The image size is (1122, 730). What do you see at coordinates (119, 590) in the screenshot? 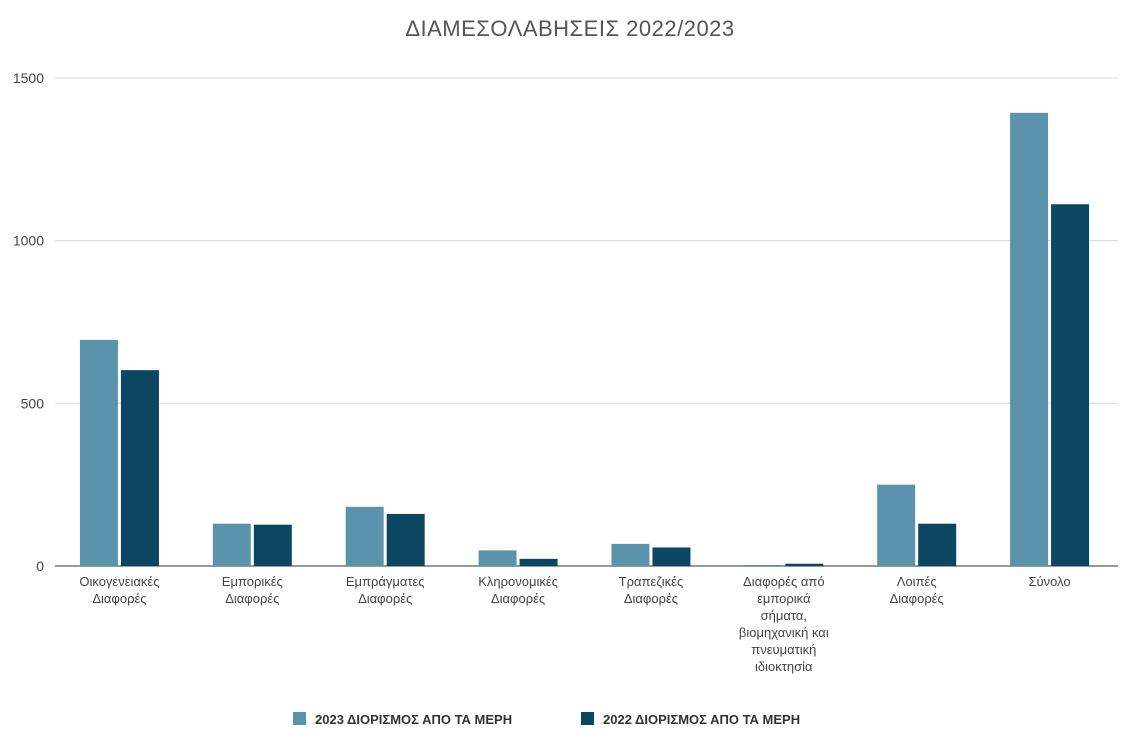
I see `x-tick-label: Οικογενειακές Διαφορές` at bounding box center [119, 590].